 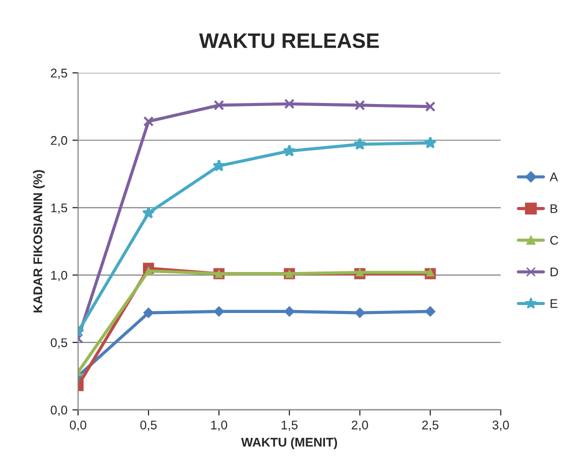 What do you see at coordinates (219, 425) in the screenshot?
I see `x-tick-label: 1,0` at bounding box center [219, 425].